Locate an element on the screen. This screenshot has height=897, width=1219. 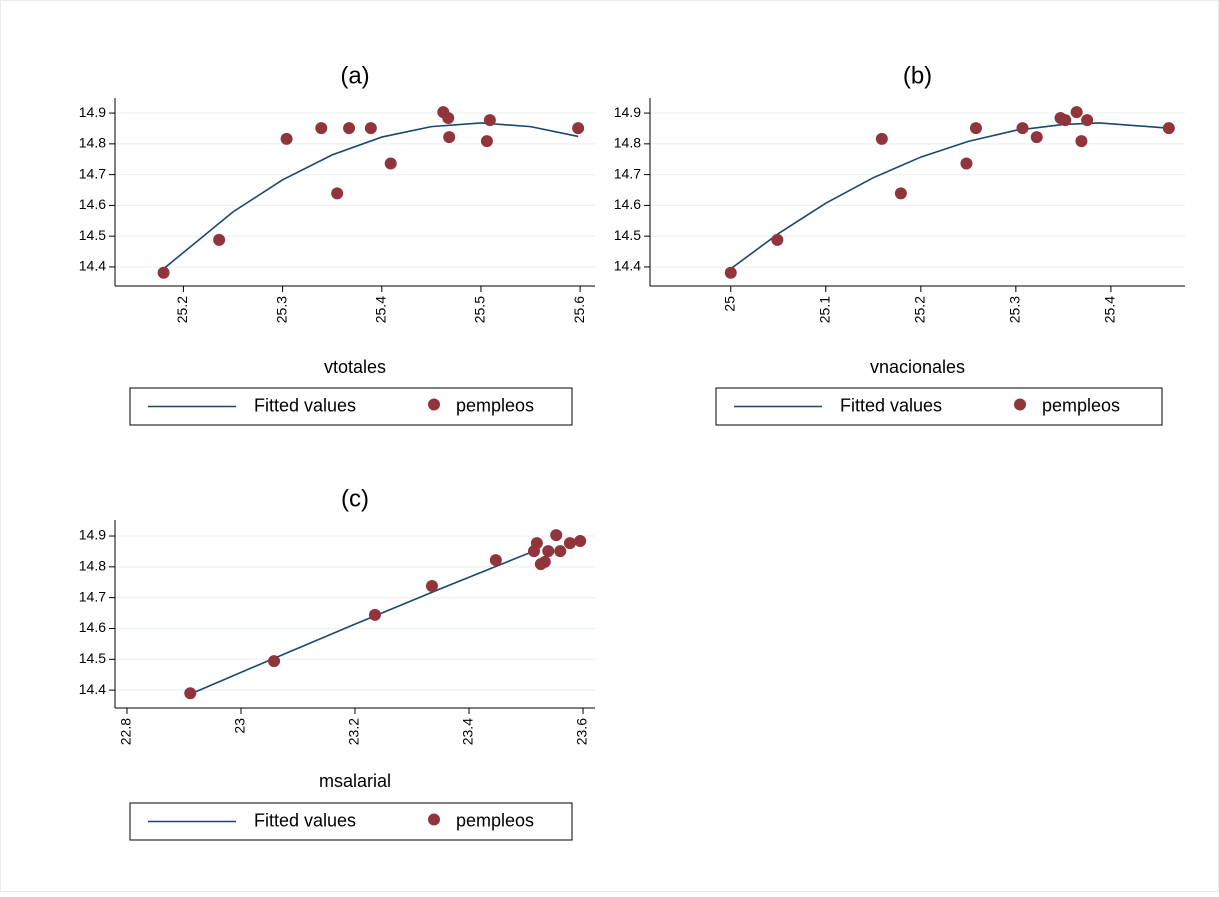
x-tick-label: 23 is located at coordinates (240, 726).